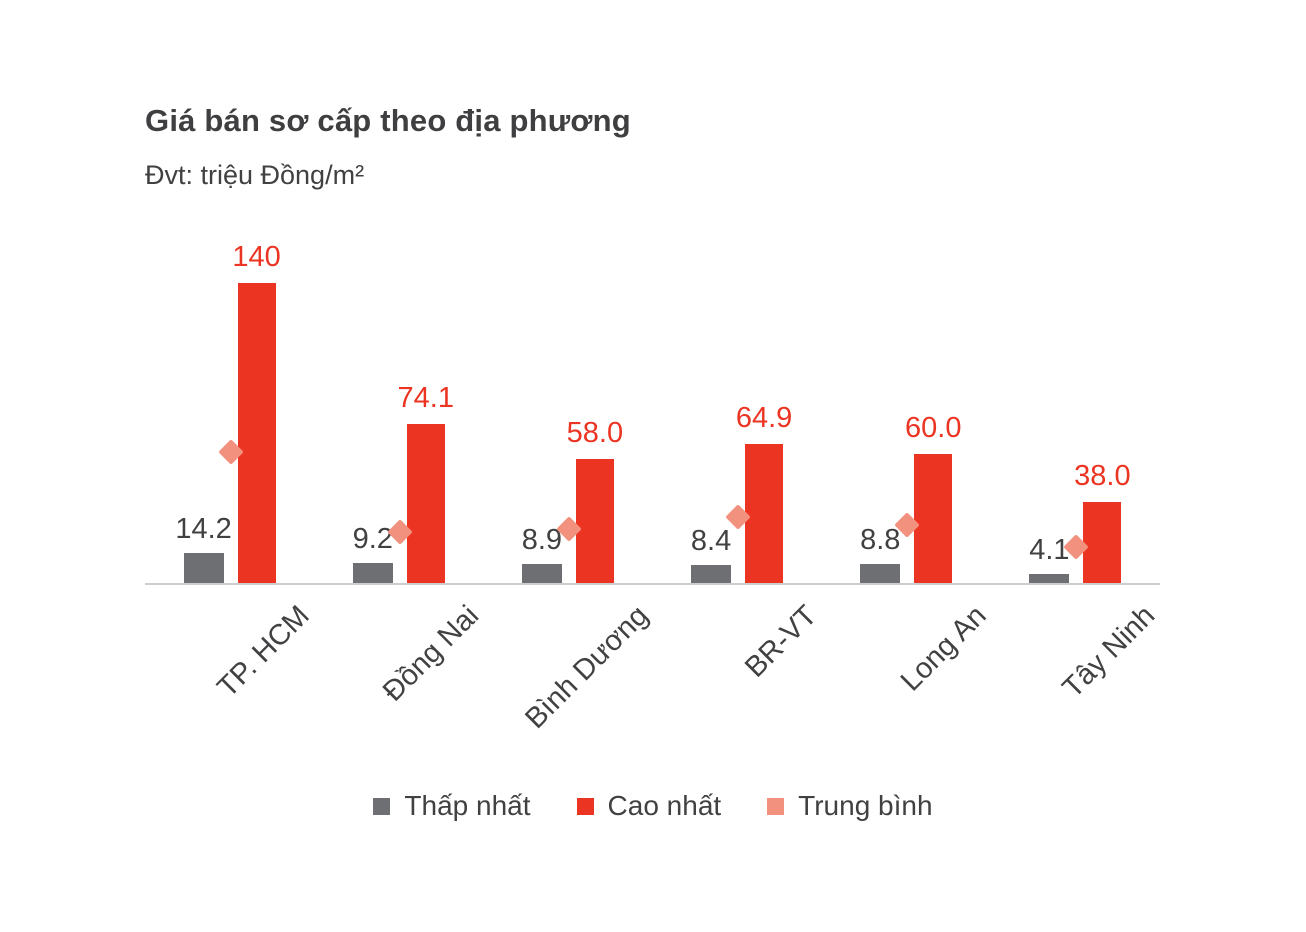  I want to click on x-axis-label-3: BR-VT, so click(781, 641).